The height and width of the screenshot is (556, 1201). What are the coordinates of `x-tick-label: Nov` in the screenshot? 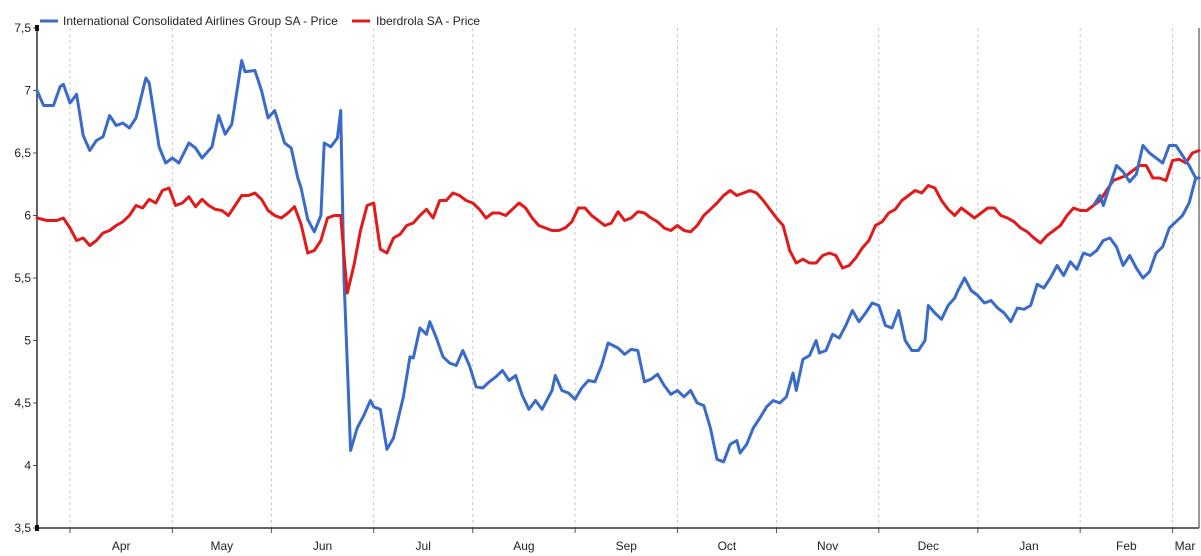 It's located at (827, 546).